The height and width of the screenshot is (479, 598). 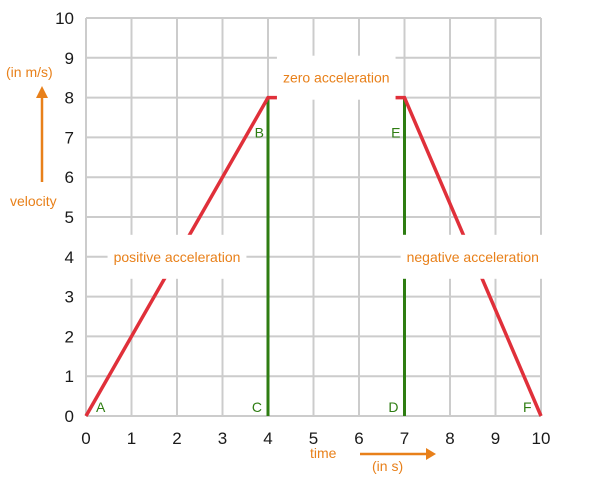 I want to click on y-axis-arrow, so click(x=42, y=134).